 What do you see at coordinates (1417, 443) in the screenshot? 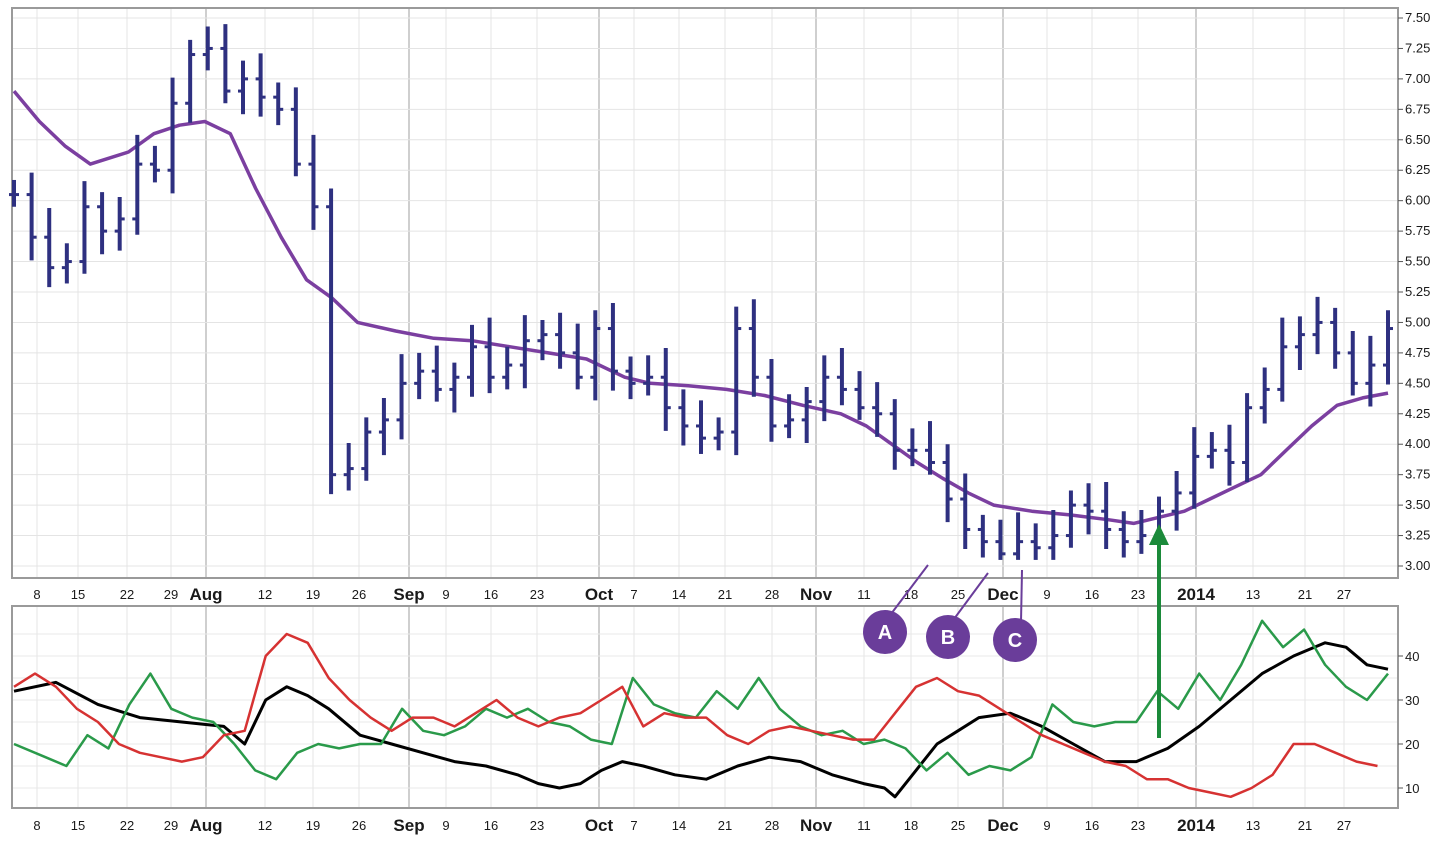
I see `y-tick-label: 4.00` at bounding box center [1417, 443].